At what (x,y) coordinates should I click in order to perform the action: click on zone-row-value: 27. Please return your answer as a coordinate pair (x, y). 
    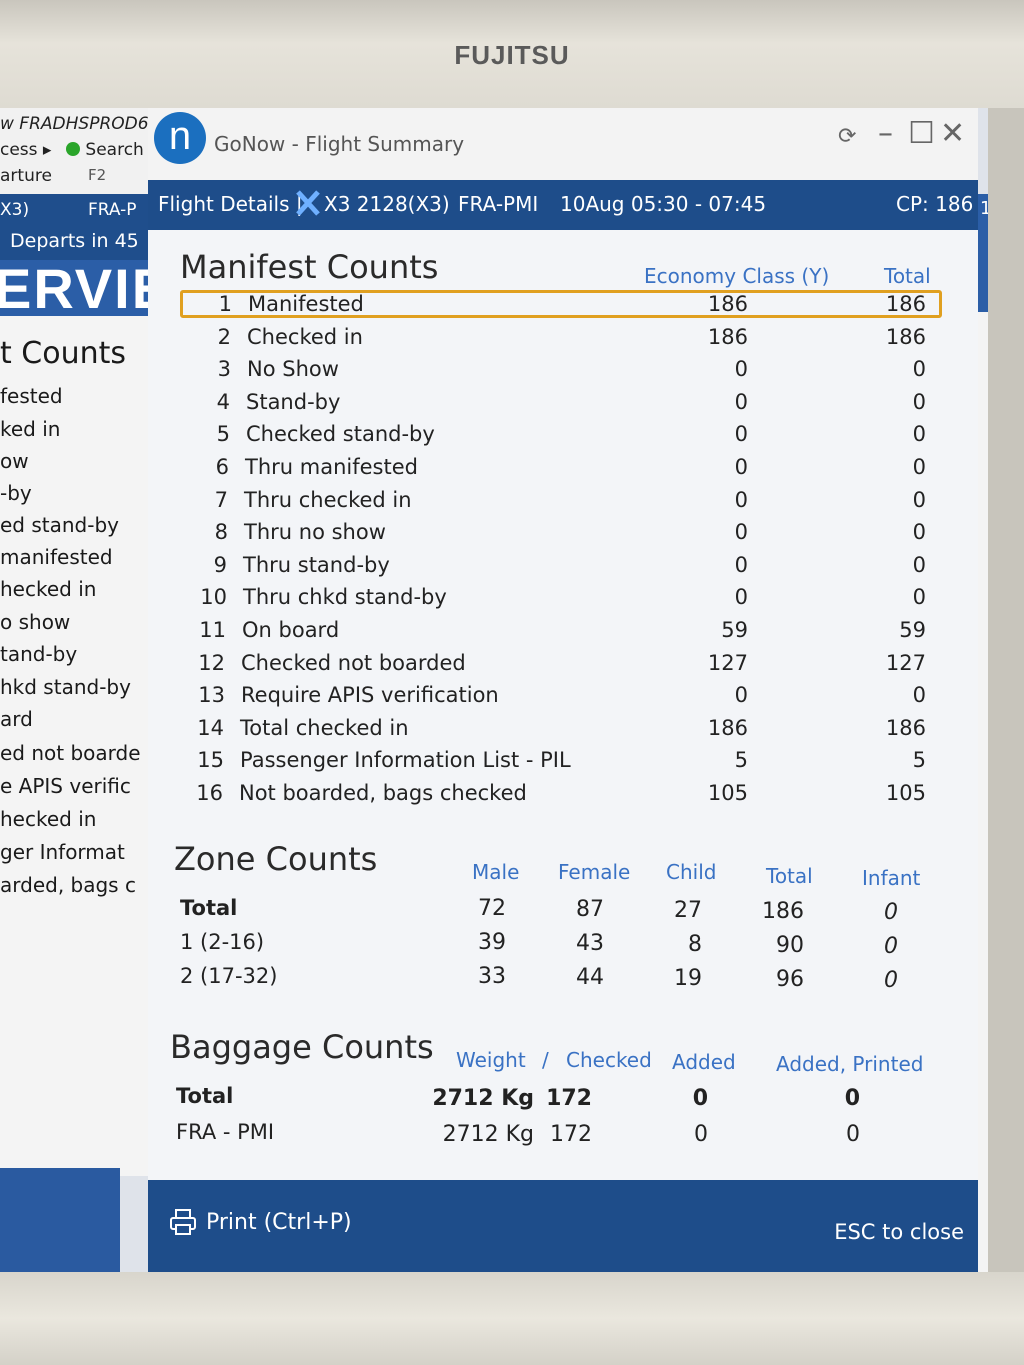
    Looking at the image, I should click on (688, 910).